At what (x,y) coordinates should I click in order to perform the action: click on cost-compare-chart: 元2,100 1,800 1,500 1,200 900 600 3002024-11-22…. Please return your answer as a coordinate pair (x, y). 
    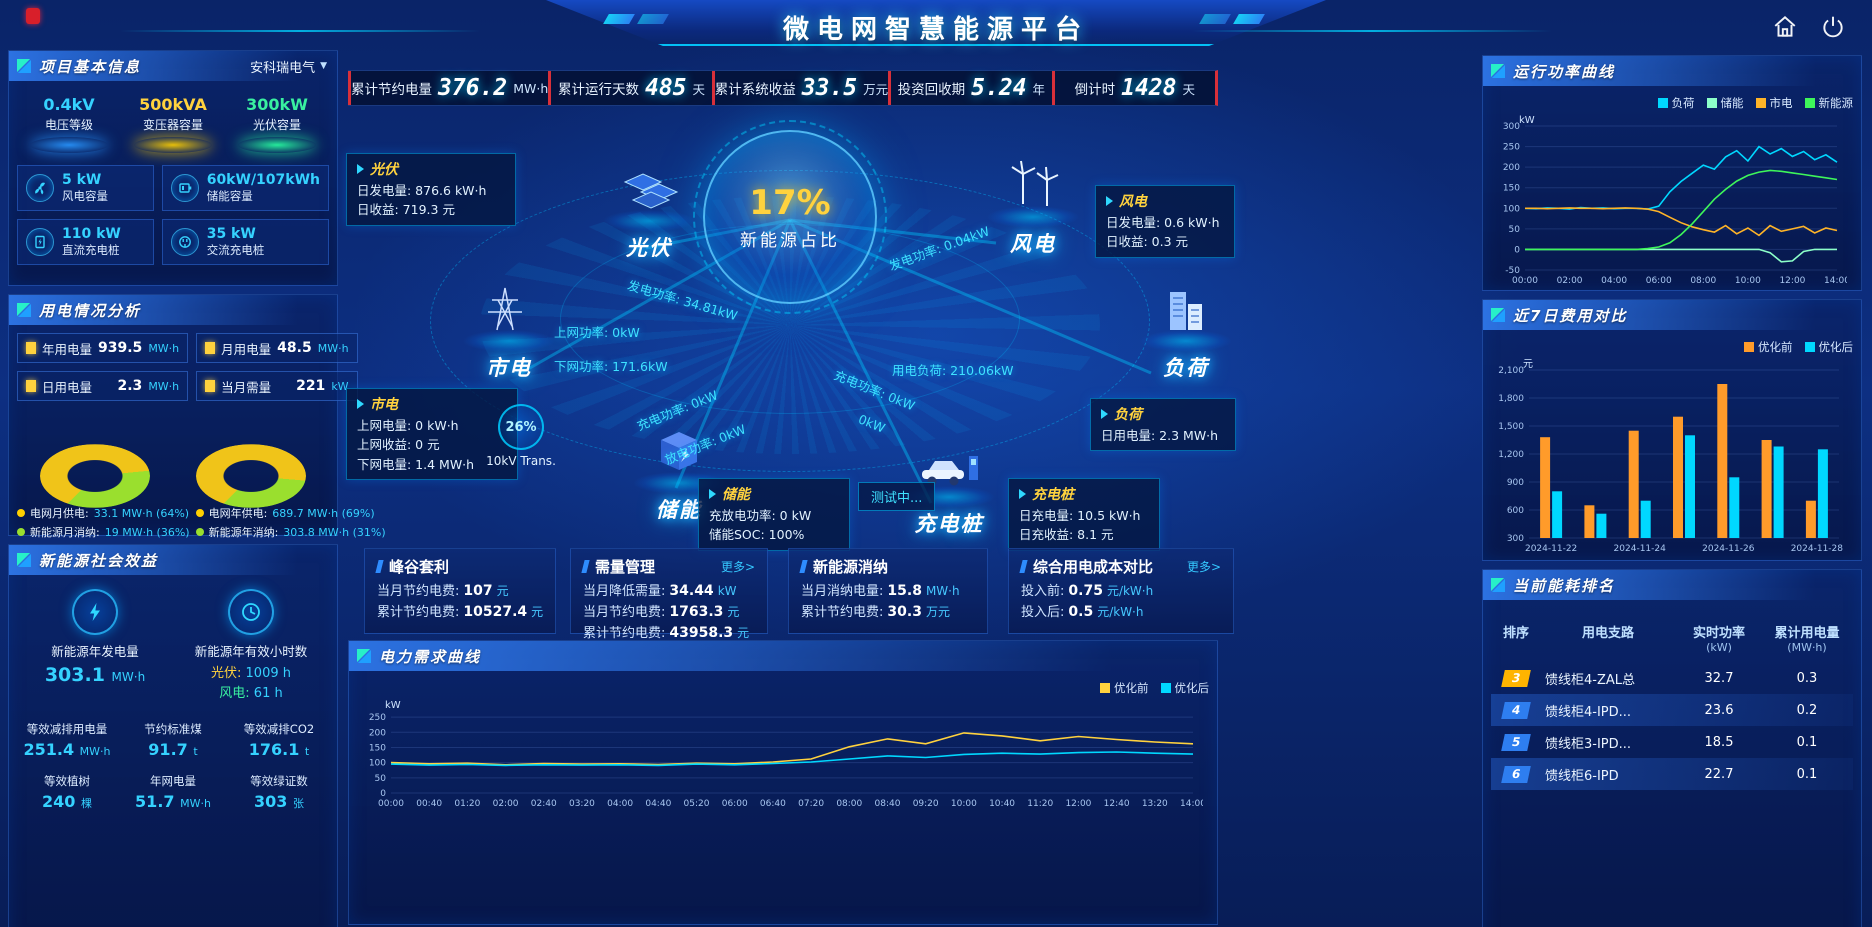
    Looking at the image, I should click on (1669, 456).